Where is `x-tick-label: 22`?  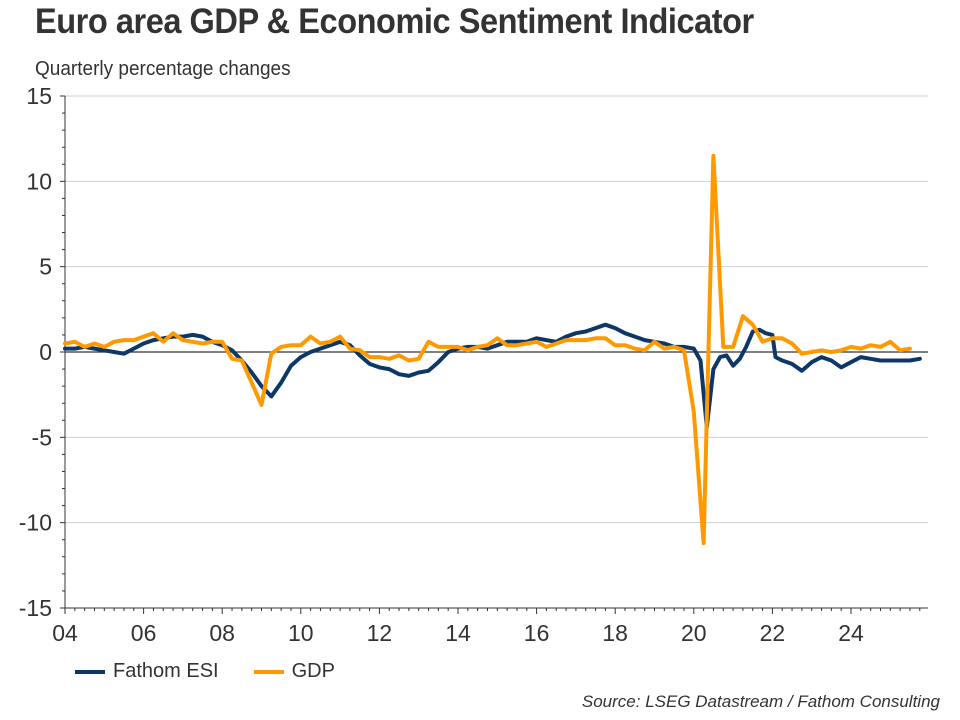
x-tick-label: 22 is located at coordinates (773, 633).